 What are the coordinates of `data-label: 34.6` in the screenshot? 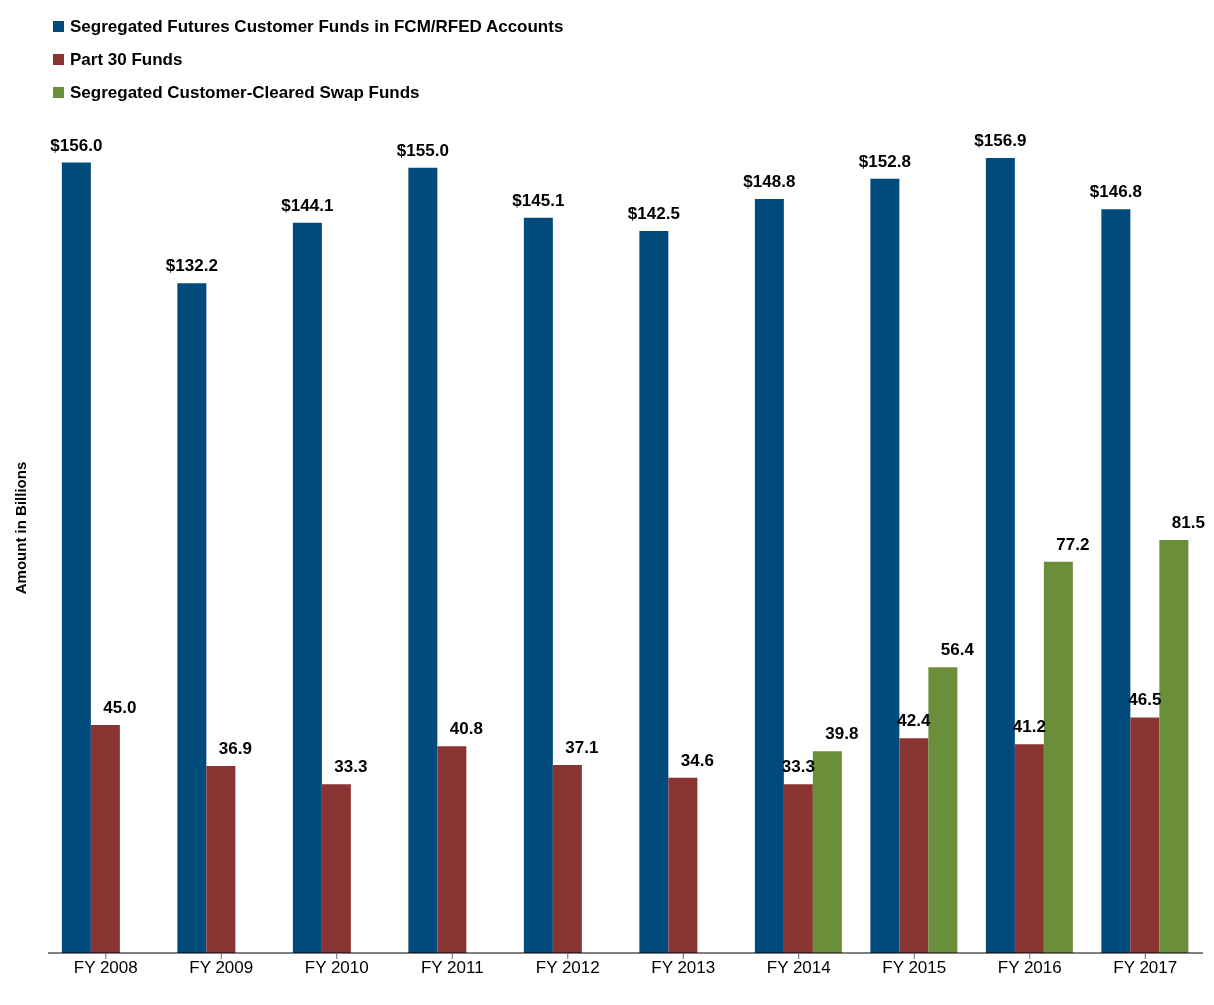 It's located at (697, 760).